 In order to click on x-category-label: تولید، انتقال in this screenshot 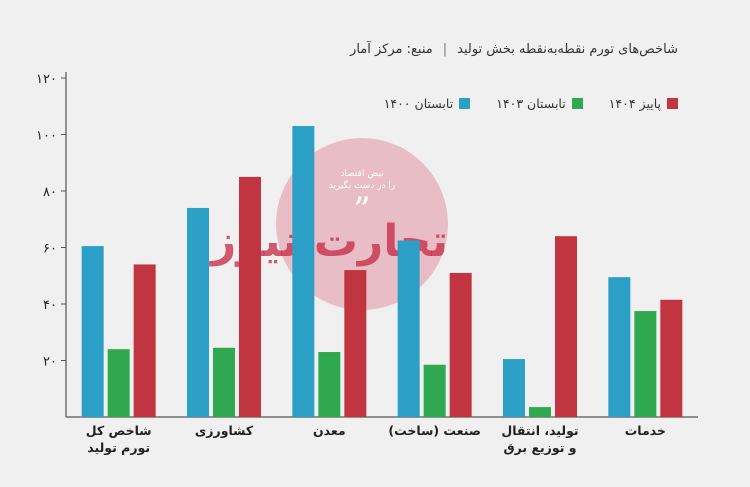, I will do `click(539, 430)`.